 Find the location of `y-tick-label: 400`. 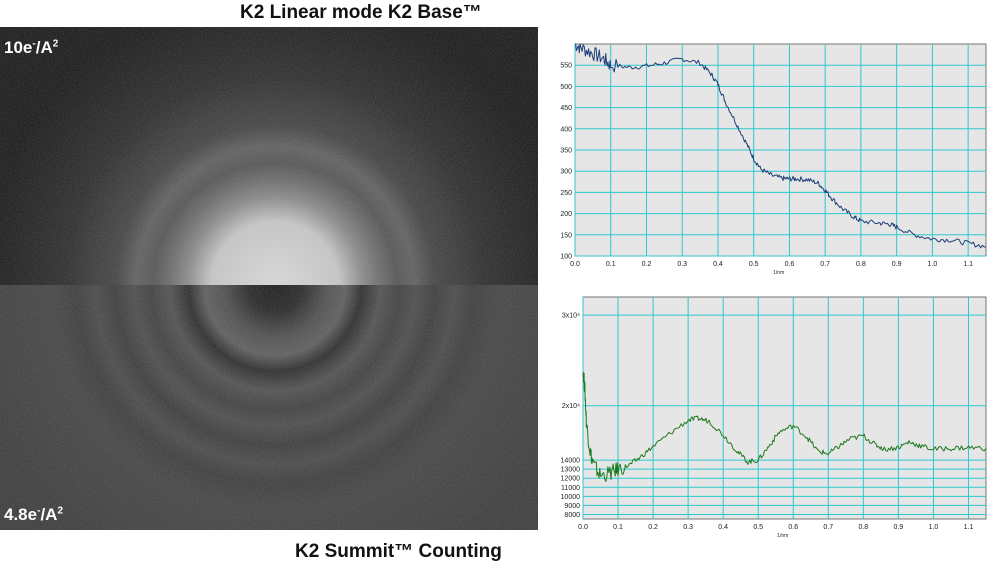

y-tick-label: 400 is located at coordinates (566, 129).